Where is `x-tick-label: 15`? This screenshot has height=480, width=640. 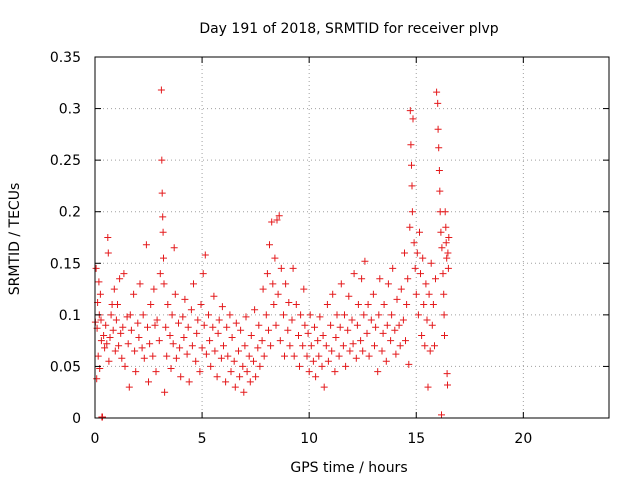
x-tick-label: 15 is located at coordinates (416, 439).